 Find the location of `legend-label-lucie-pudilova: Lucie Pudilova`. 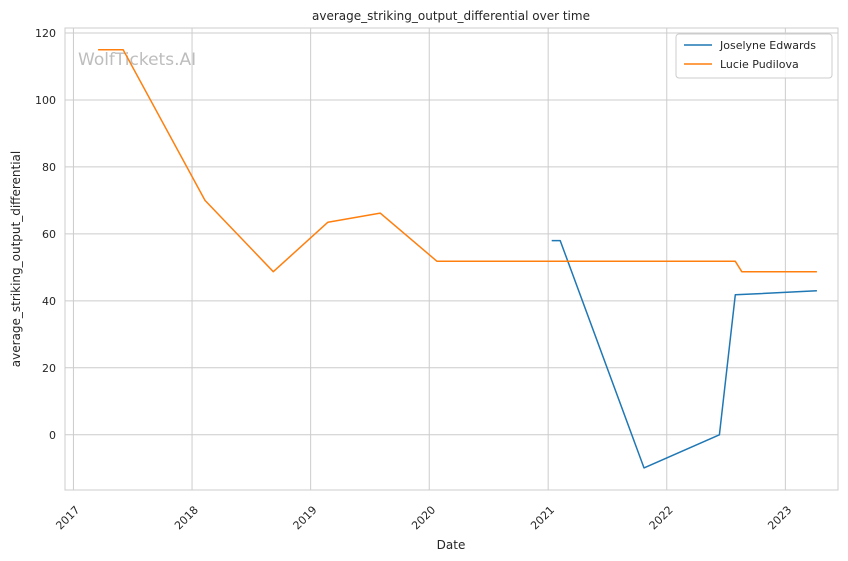

legend-label-lucie-pudilova: Lucie Pudilova is located at coordinates (759, 64).